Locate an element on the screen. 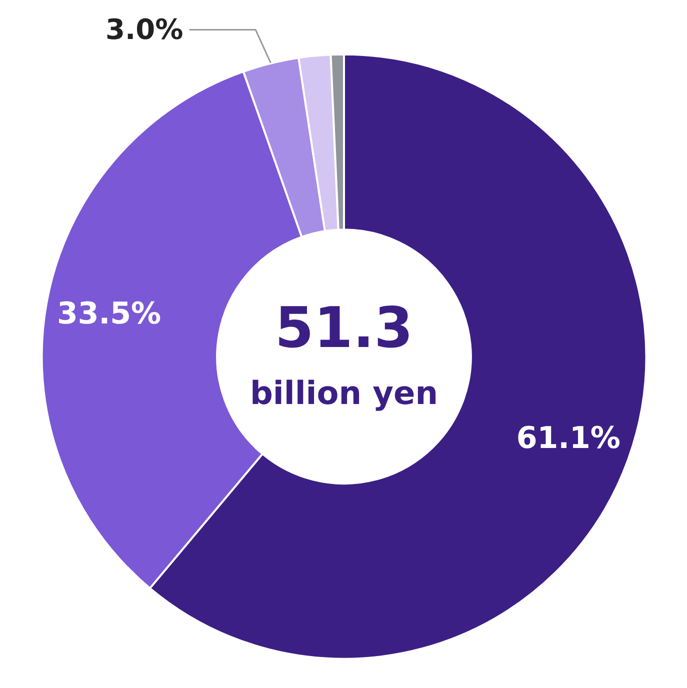 The height and width of the screenshot is (688, 687). data-label: 3.0% is located at coordinates (145, 29).